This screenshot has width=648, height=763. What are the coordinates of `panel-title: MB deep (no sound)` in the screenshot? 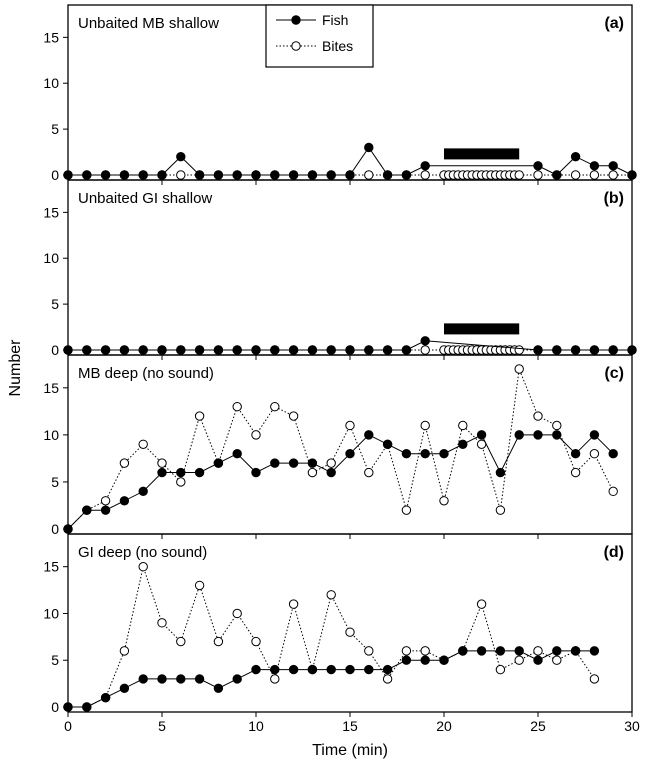 It's located at (146, 373).